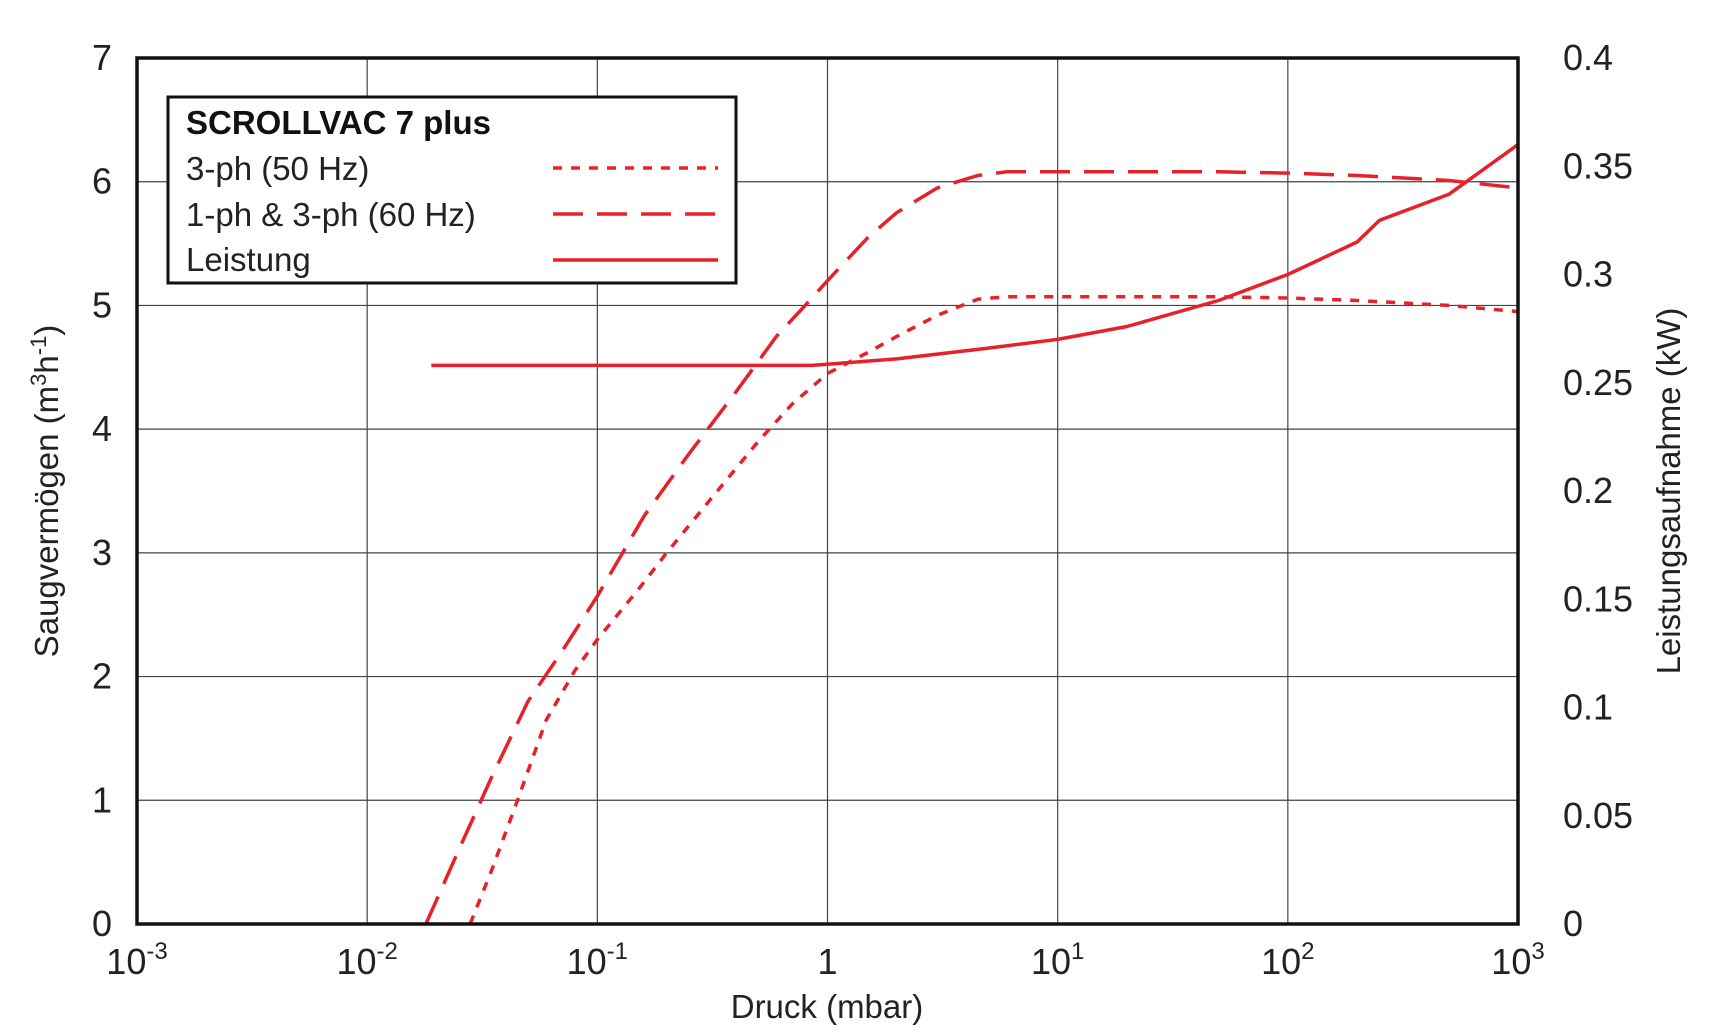  Describe the element at coordinates (1588, 57) in the screenshot. I see `y-right-tick-label: 0.4` at that location.